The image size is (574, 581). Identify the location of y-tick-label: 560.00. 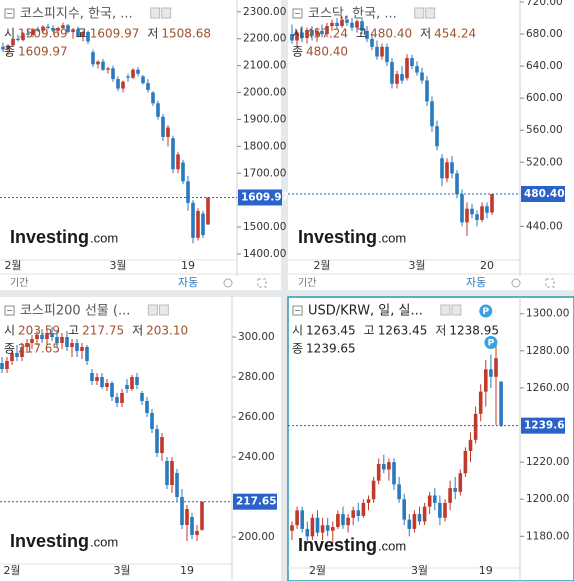
(544, 130).